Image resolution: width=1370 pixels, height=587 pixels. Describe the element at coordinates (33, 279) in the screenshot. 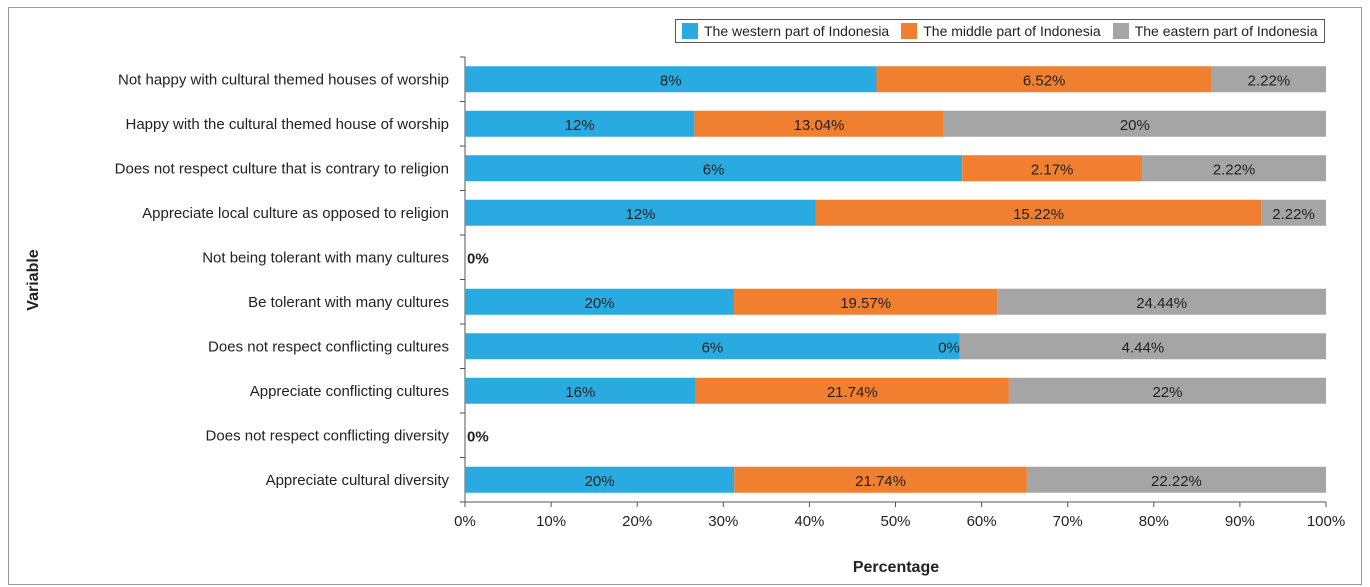

I see `y-axis-title: Variable` at that location.